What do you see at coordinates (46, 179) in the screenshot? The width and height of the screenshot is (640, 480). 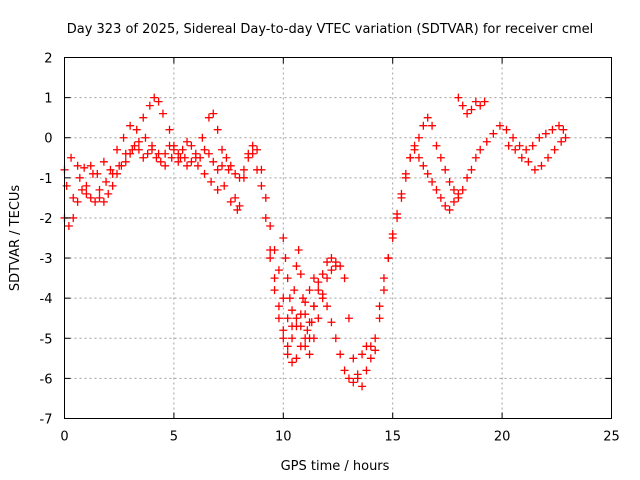 I see `y-tick-label: -1` at bounding box center [46, 179].